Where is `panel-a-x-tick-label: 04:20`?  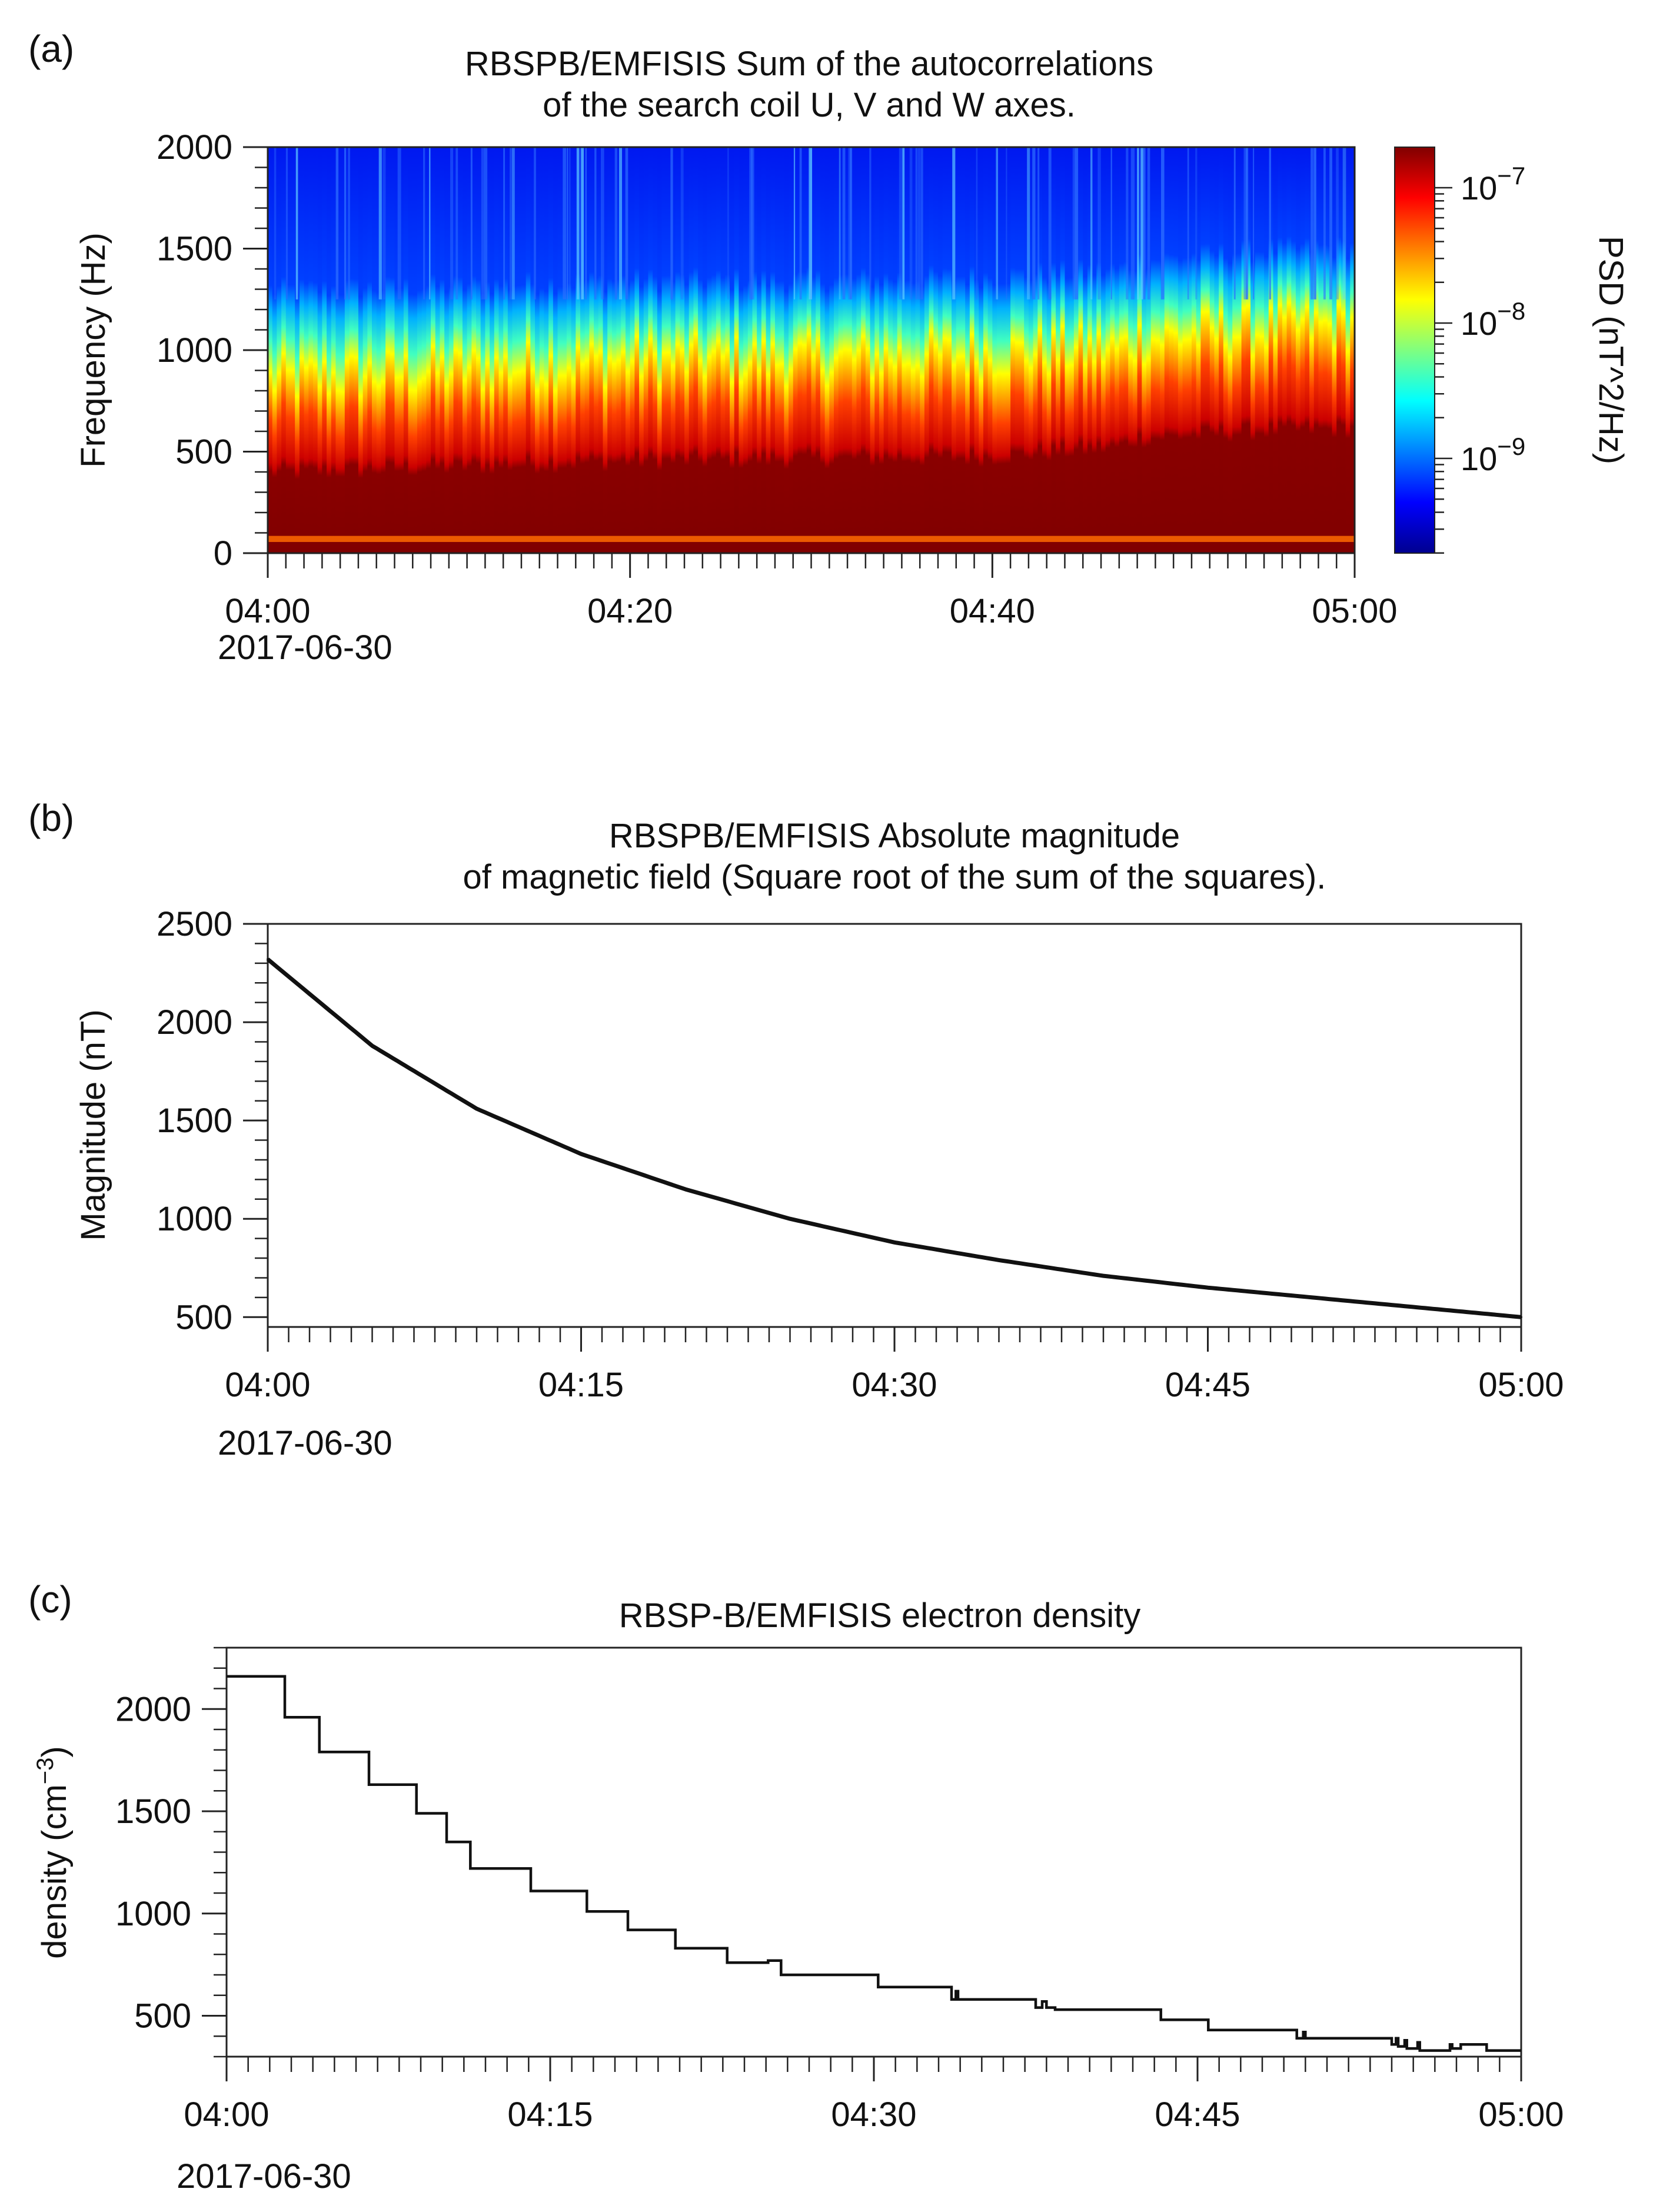
panel-a-x-tick-label: 04:20 is located at coordinates (630, 611).